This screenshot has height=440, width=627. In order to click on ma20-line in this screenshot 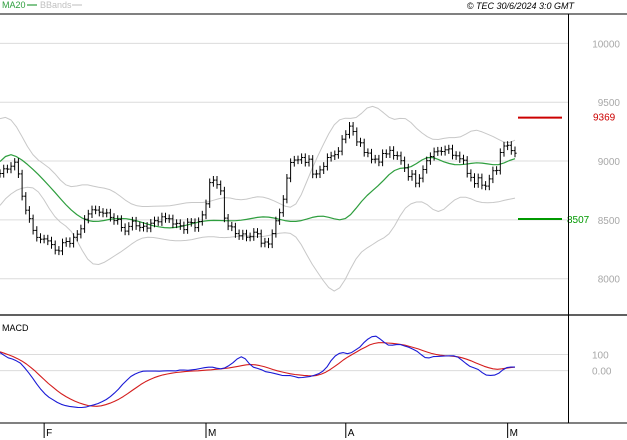, I will do `click(258, 191)`.